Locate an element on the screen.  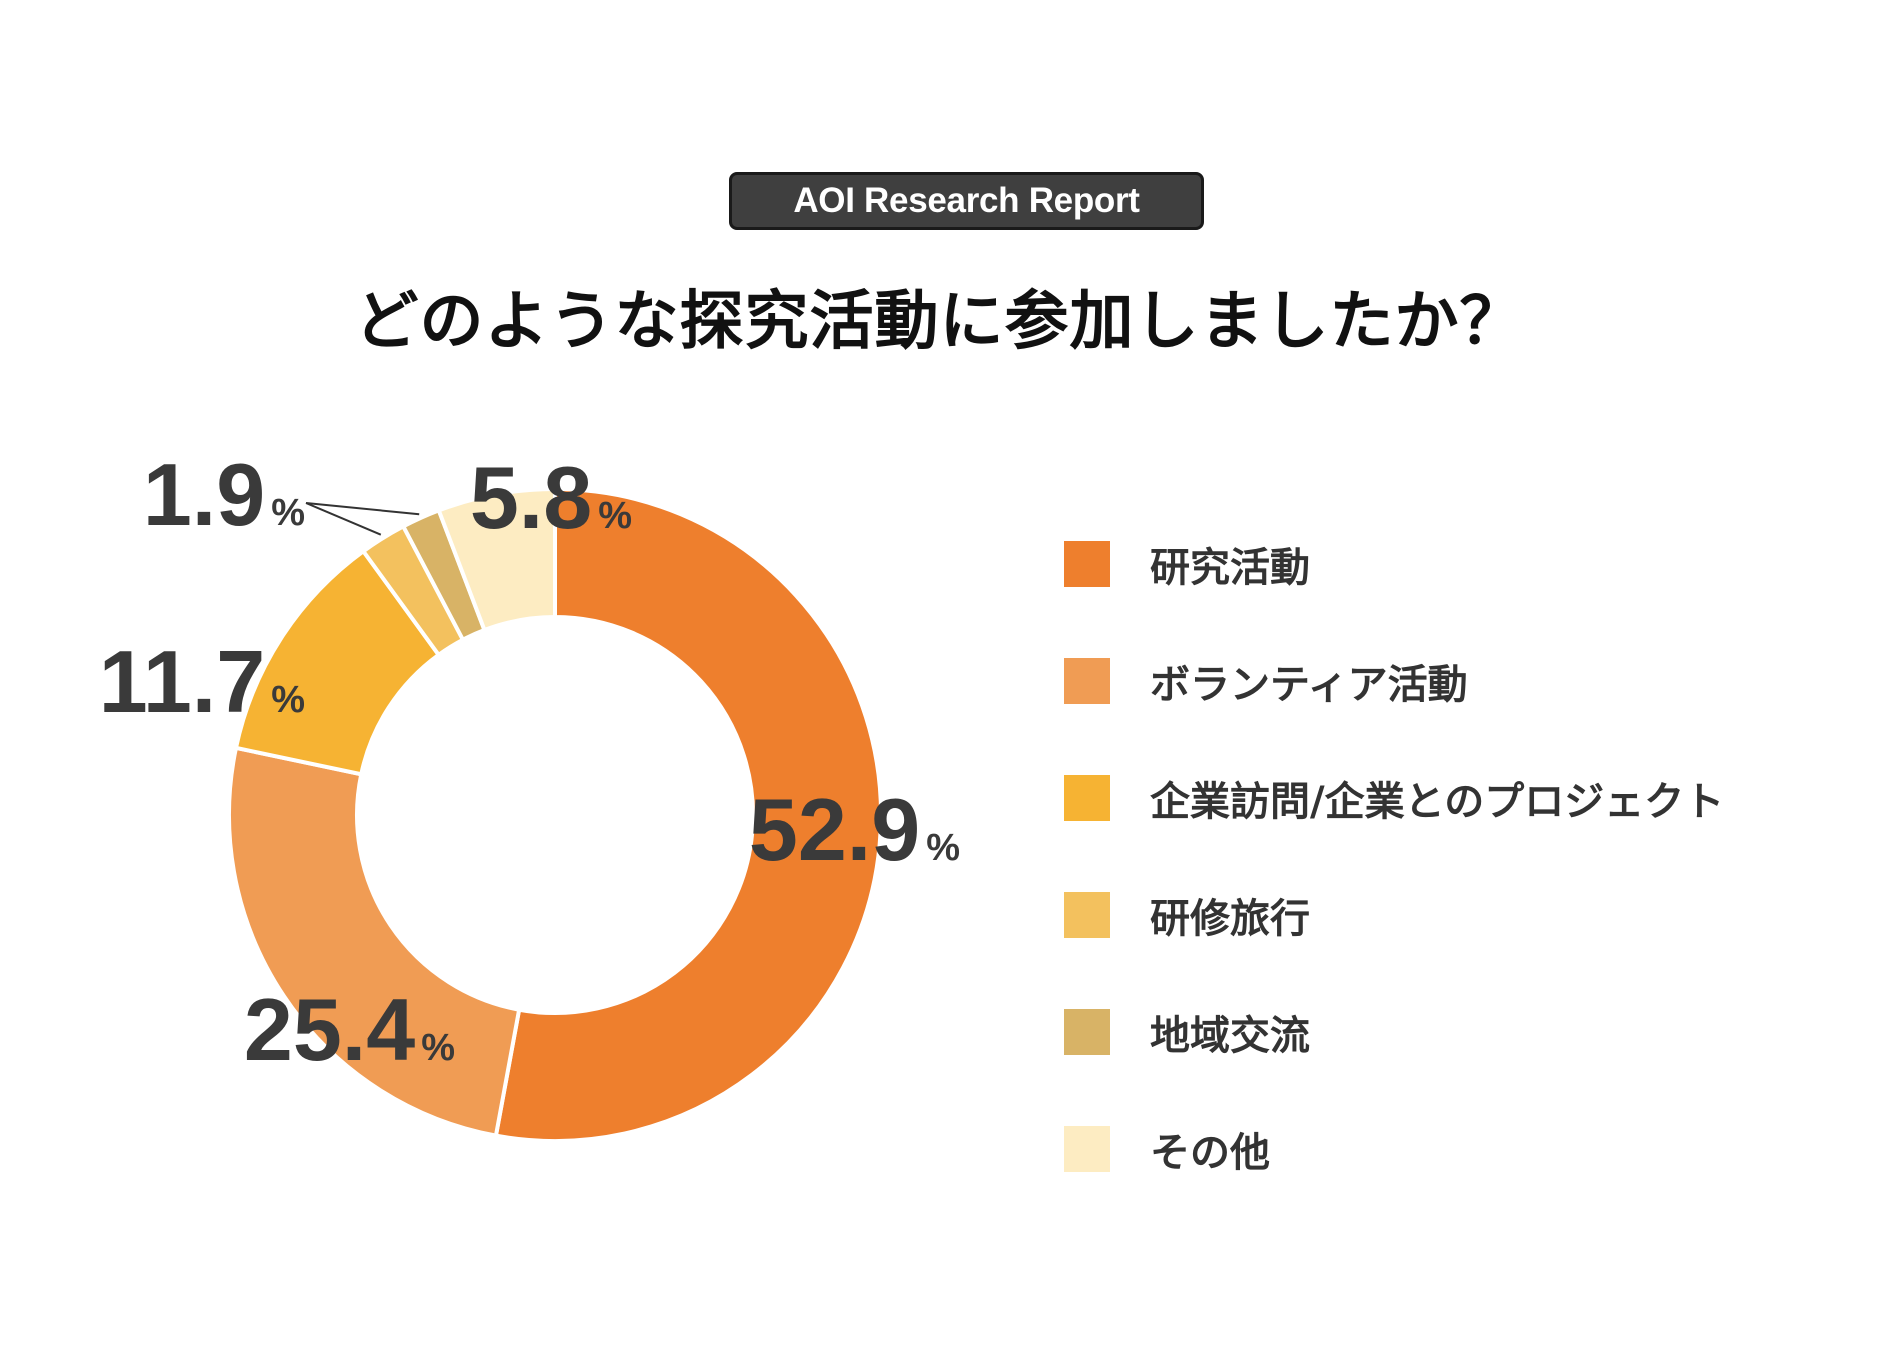
legend-item: 研修旅行 is located at coordinates (1394, 914).